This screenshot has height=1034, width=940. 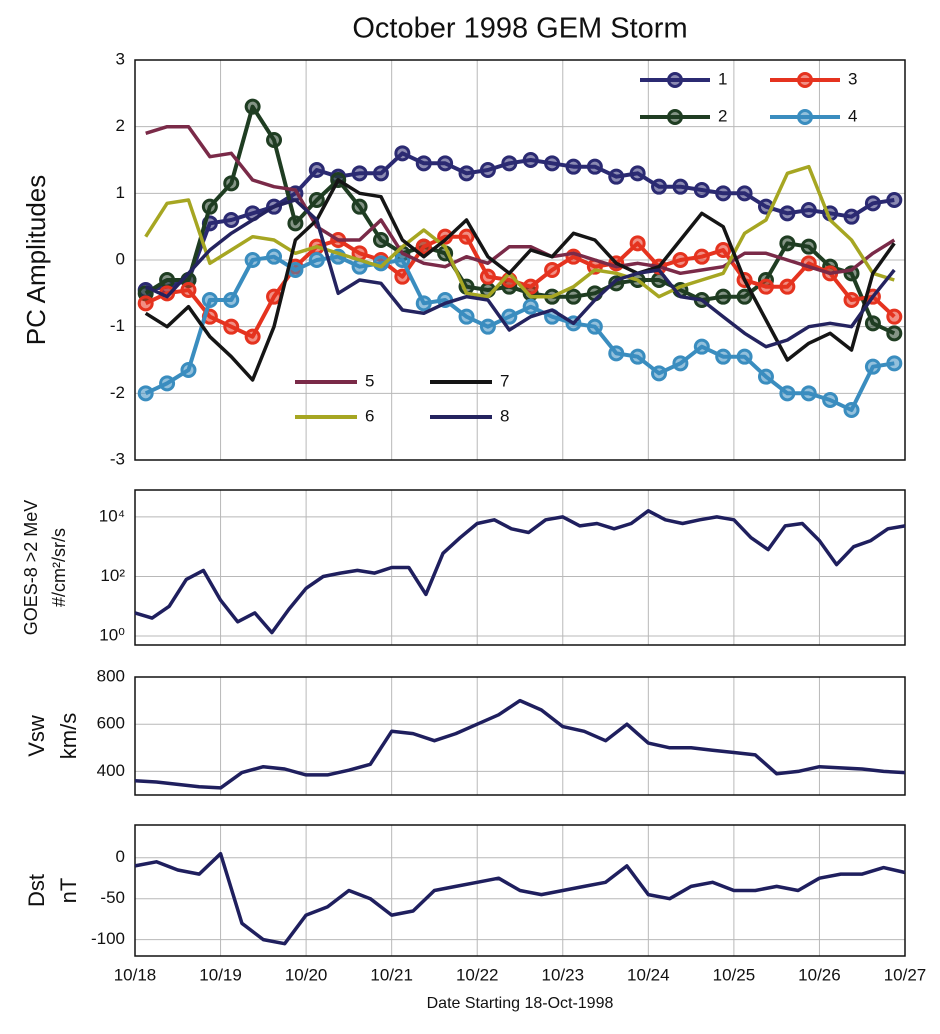 What do you see at coordinates (112, 635) in the screenshot?
I see `y-tick-label: 10⁰` at bounding box center [112, 635].